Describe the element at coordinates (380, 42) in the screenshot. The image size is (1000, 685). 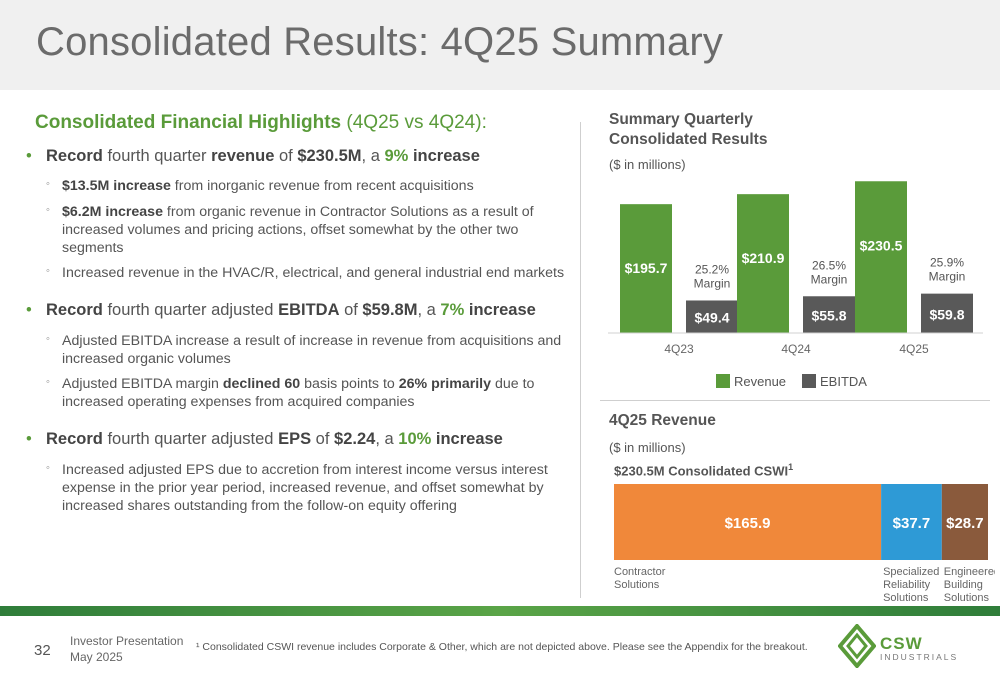
I see `slide-title: Consolidated Results: 4Q25 Summary` at that location.